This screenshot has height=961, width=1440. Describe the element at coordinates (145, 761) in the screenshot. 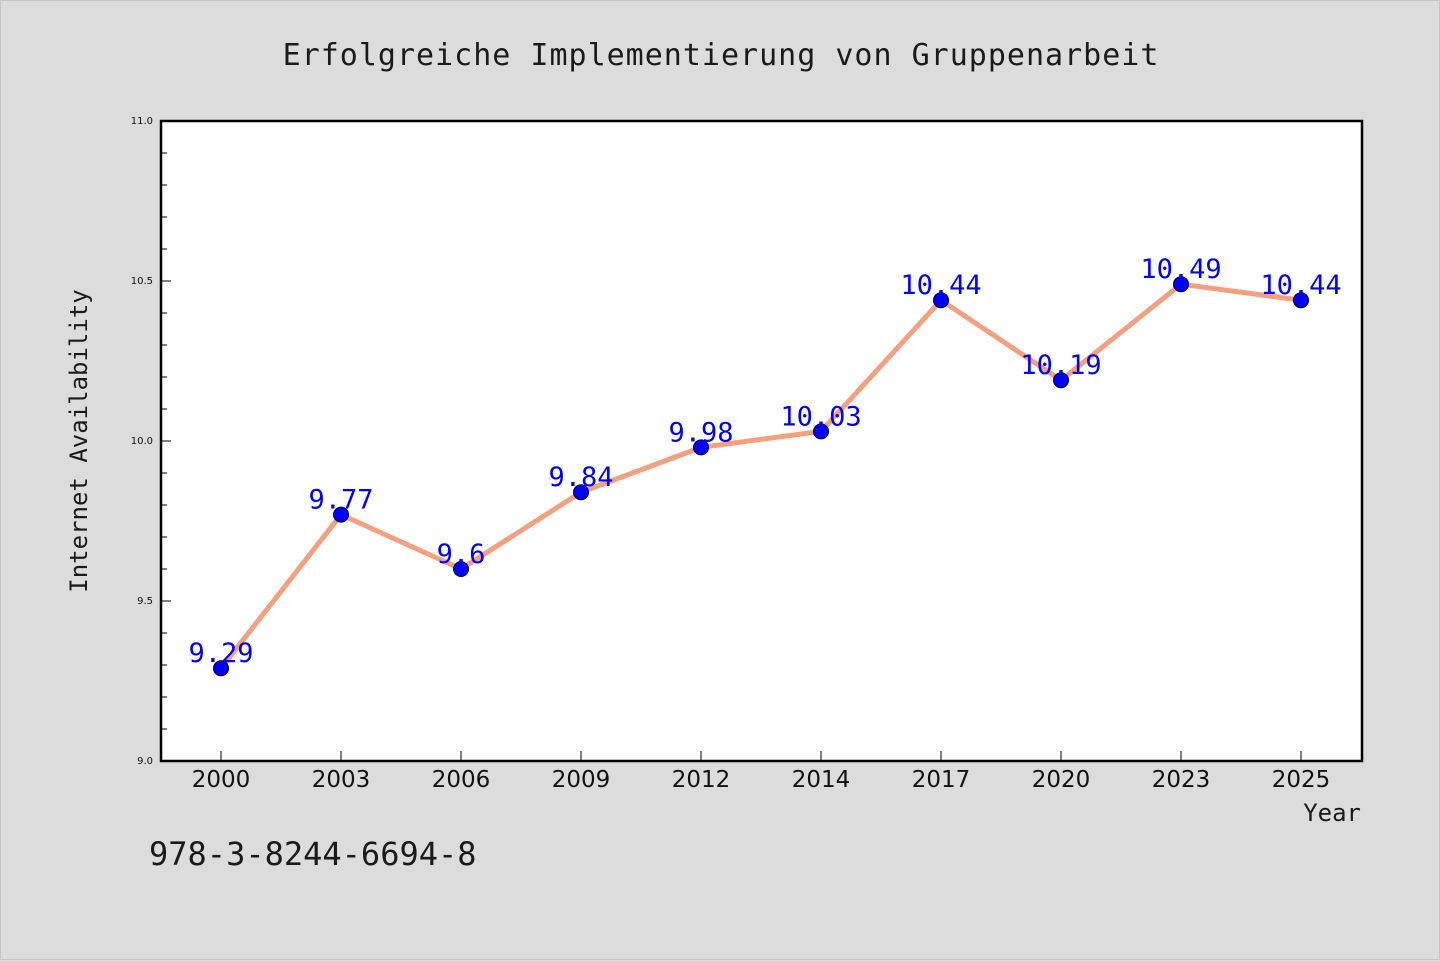

I see `y-tick-label: 9.0` at that location.